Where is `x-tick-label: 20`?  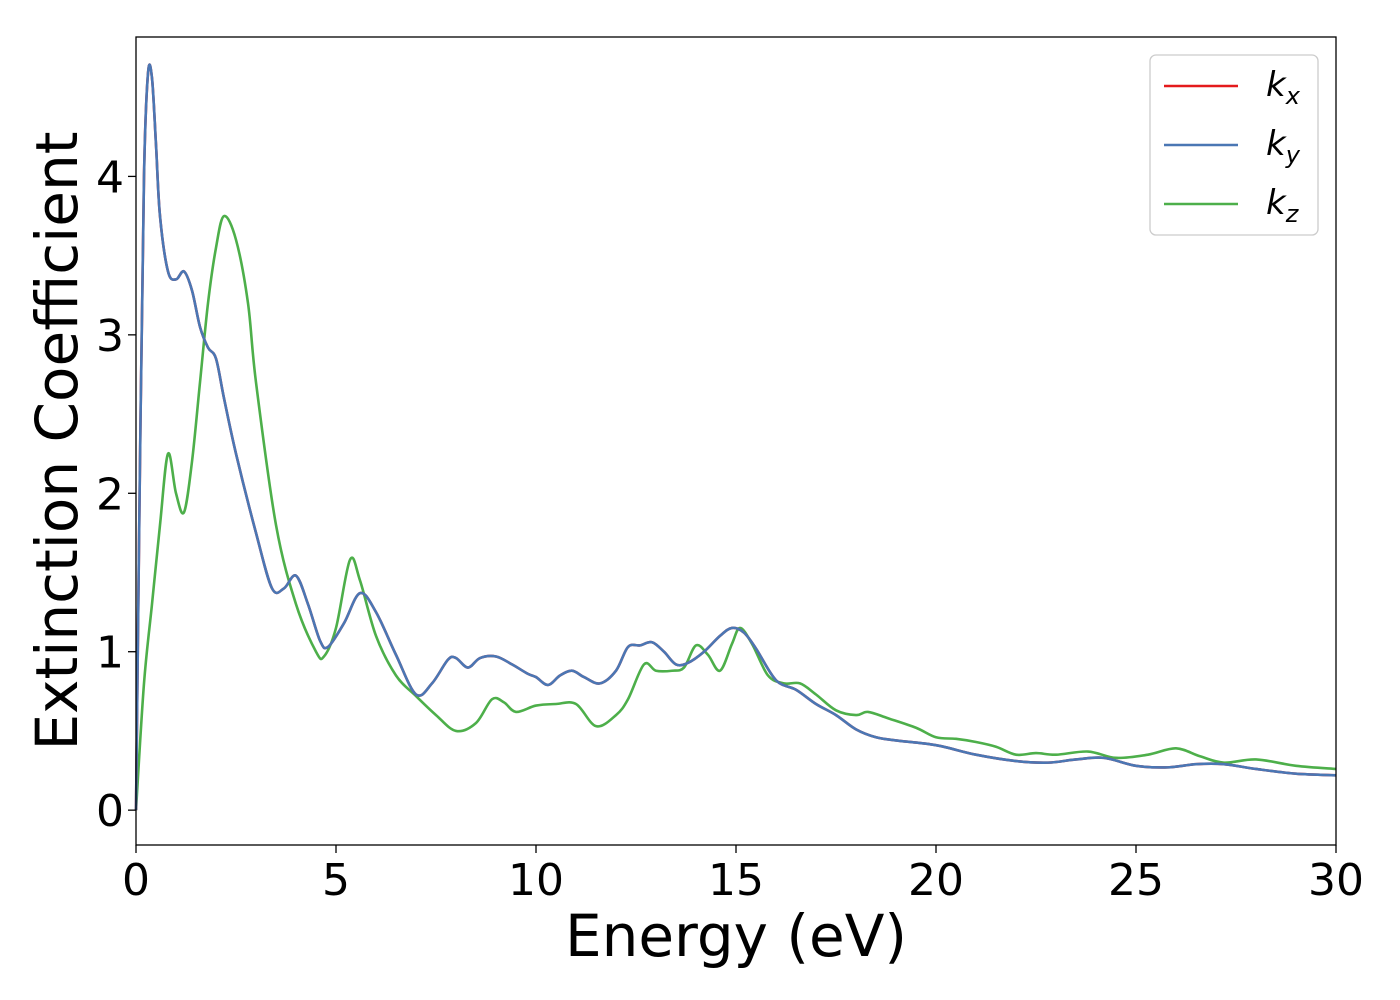 x-tick-label: 20 is located at coordinates (936, 880).